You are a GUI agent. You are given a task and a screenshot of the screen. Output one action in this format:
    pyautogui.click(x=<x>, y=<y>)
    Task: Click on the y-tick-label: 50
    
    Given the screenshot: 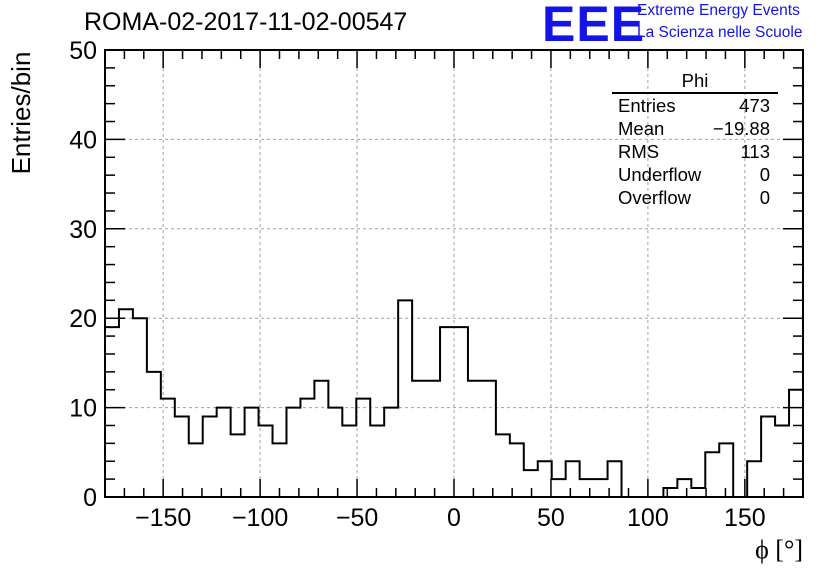 What is the action you would take?
    pyautogui.click(x=83, y=51)
    